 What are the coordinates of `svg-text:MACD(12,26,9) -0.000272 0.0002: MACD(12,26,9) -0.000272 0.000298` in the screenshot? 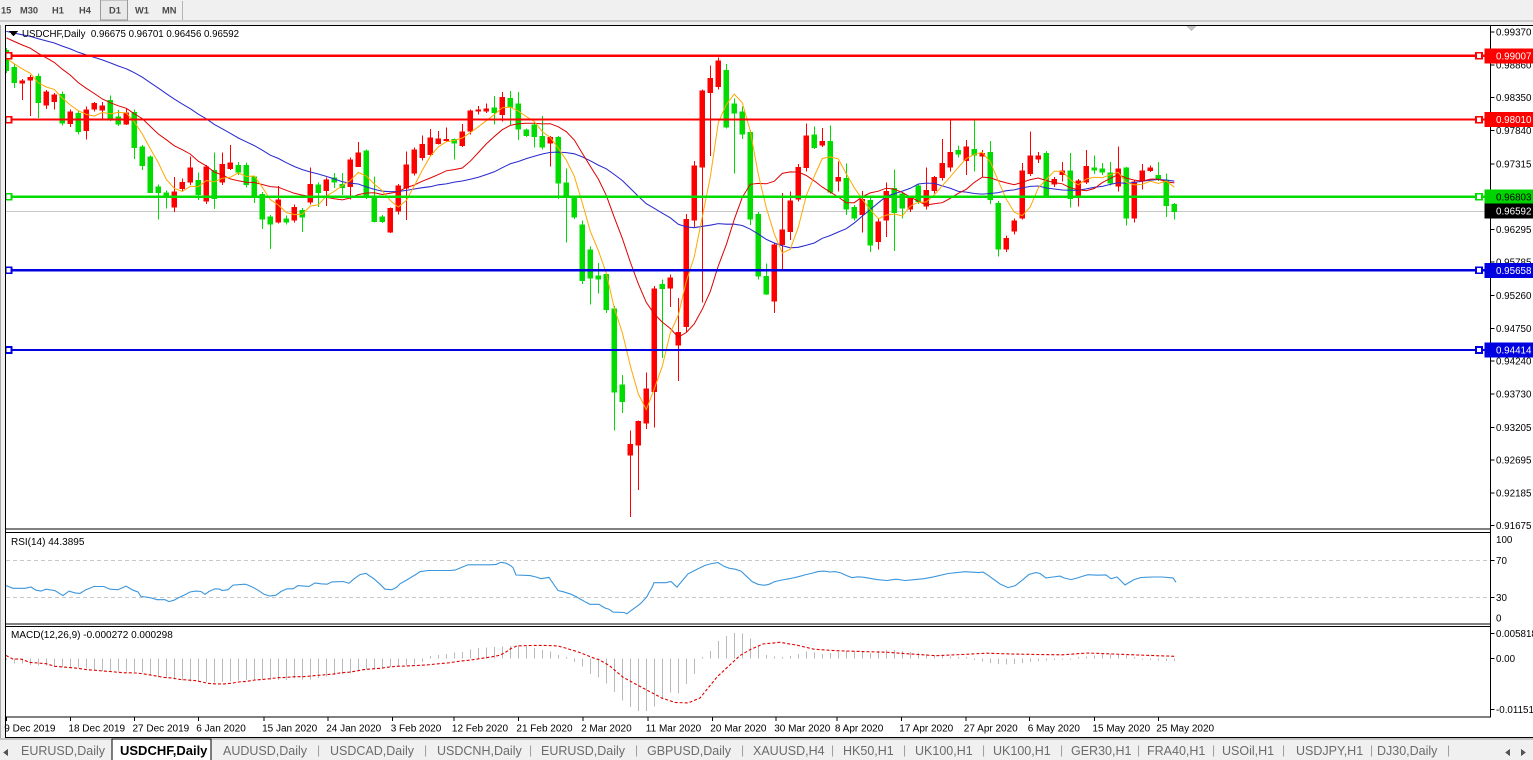 It's located at (92, 635).